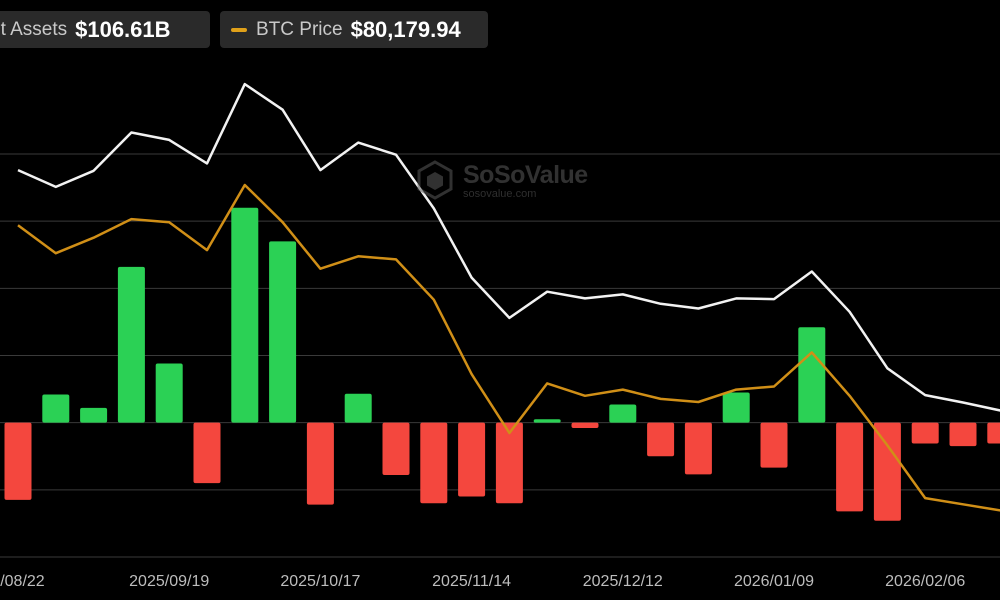  I want to click on legend-net-assets-label: et Assets, so click(34, 29).